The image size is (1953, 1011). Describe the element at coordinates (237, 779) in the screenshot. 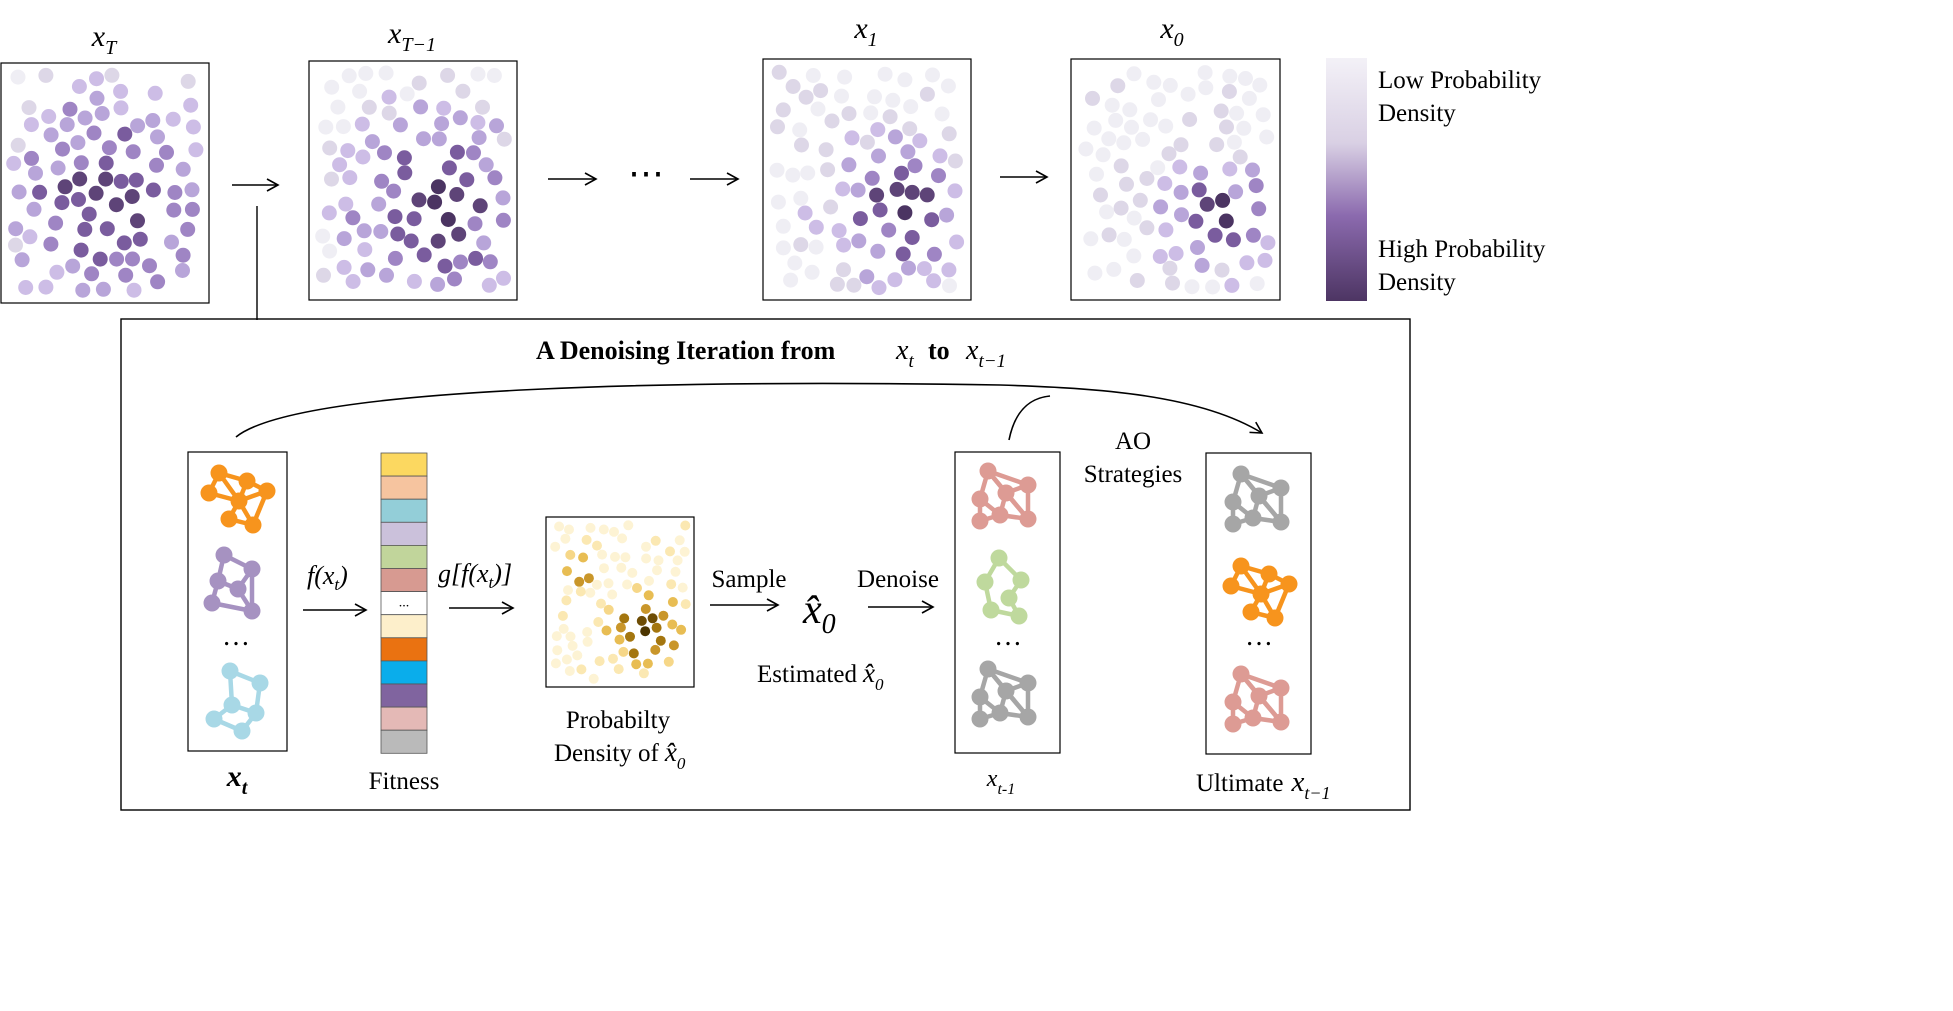

I see `label-xt: xt` at that location.